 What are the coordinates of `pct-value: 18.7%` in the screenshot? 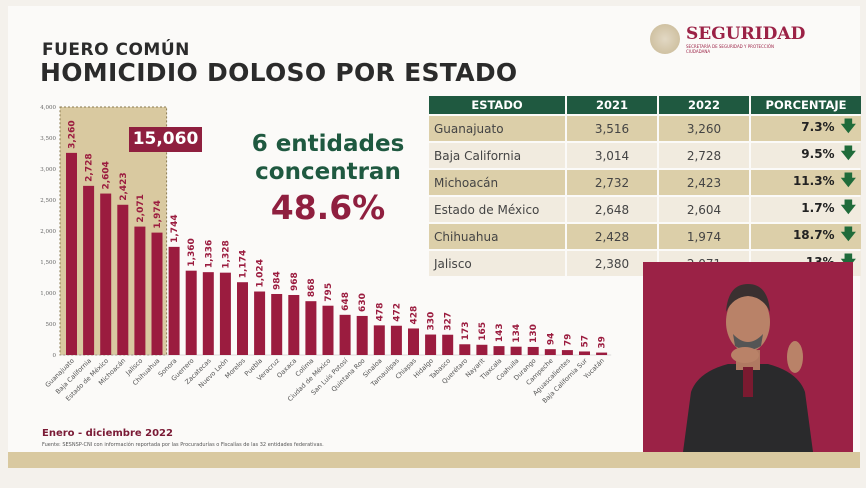 It's located at (813, 235).